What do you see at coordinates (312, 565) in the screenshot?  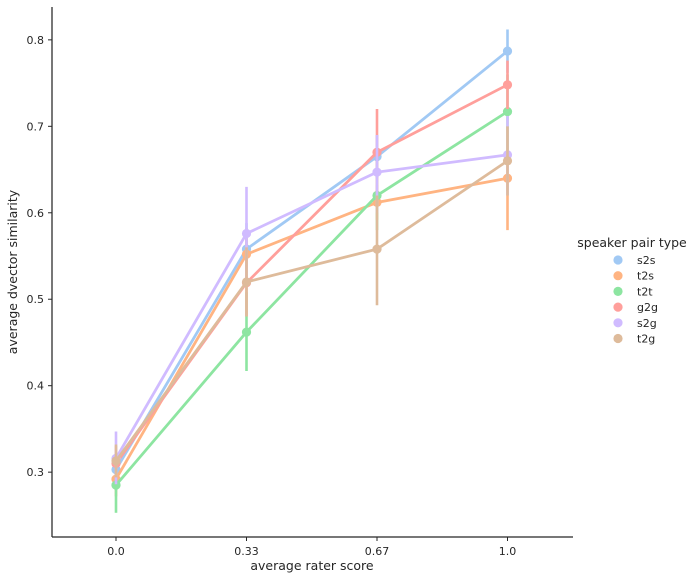 I see `x-axis-label: average rater score` at bounding box center [312, 565].